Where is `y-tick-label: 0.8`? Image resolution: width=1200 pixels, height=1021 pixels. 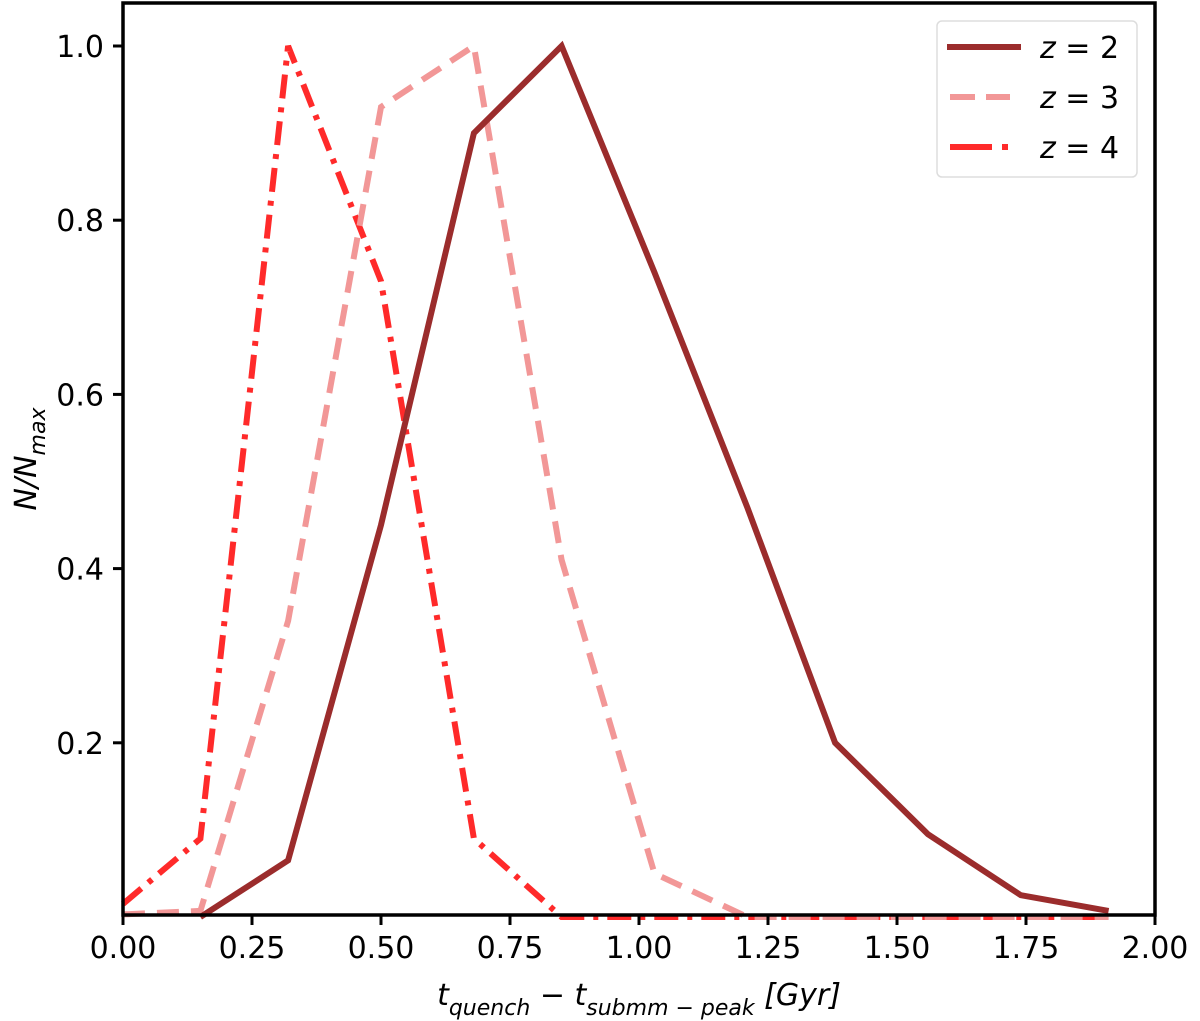
y-tick-label: 0.8 is located at coordinates (80, 221).